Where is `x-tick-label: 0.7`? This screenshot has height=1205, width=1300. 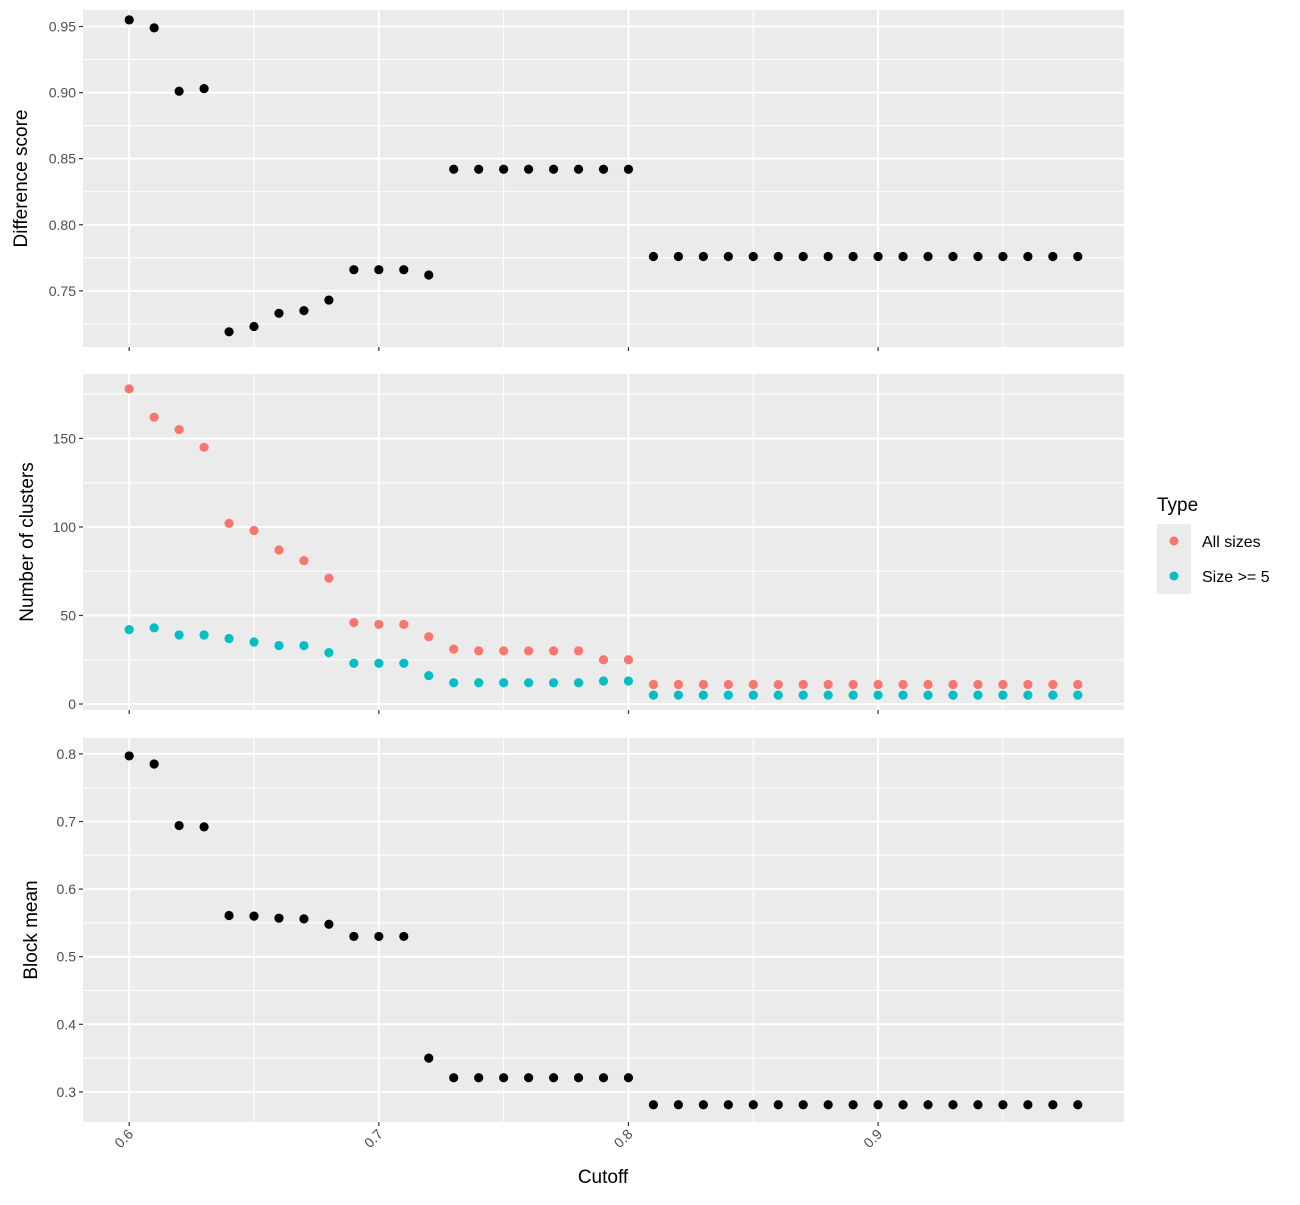
x-tick-label: 0.7 is located at coordinates (373, 1138).